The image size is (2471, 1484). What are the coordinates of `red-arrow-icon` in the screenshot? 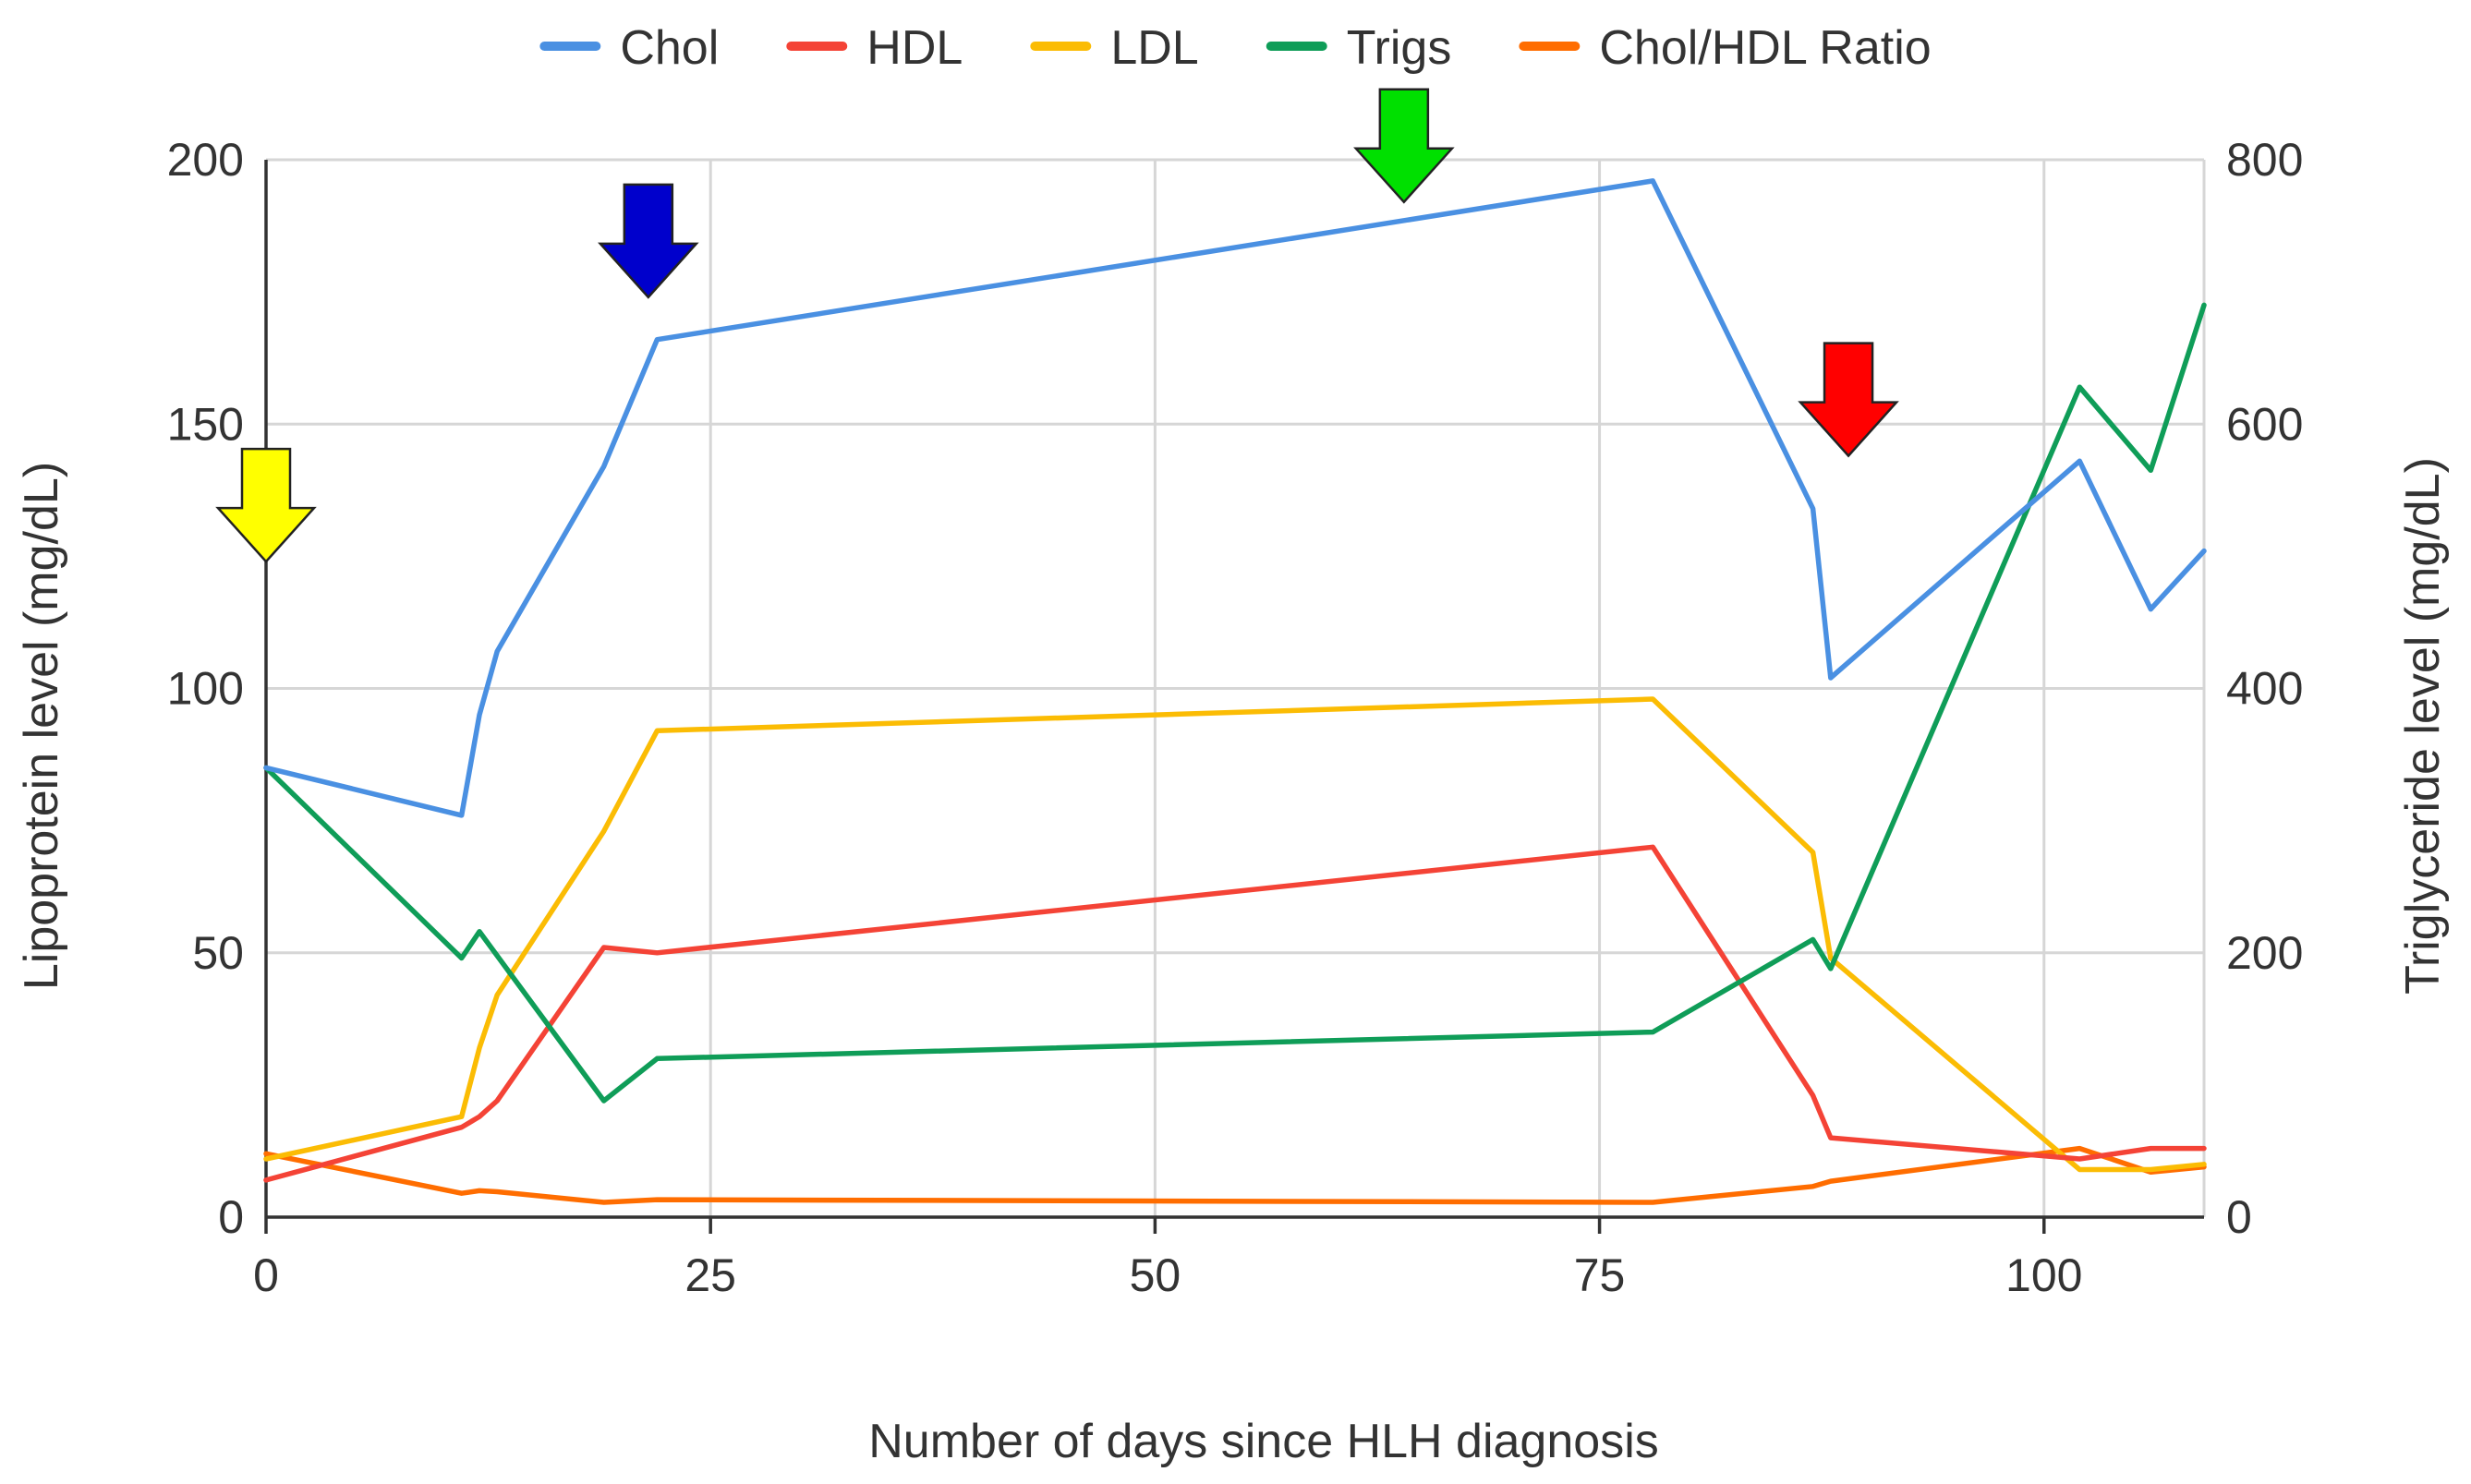 It's located at (1848, 400).